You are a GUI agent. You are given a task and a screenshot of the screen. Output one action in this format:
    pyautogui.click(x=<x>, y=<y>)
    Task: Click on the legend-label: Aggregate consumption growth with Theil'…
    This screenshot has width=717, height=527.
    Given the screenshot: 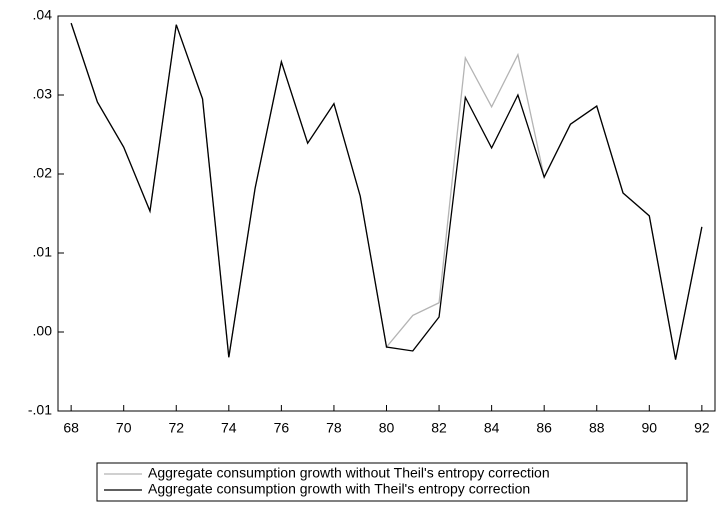 What is the action you would take?
    pyautogui.click(x=339, y=489)
    